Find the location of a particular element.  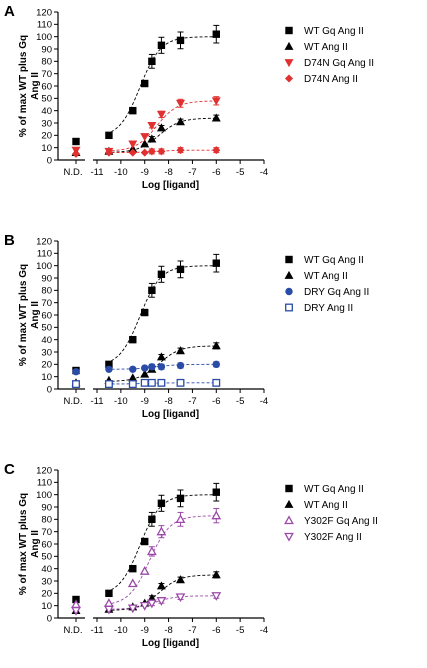

legend-label: DRY Ang II is located at coordinates (328, 308).